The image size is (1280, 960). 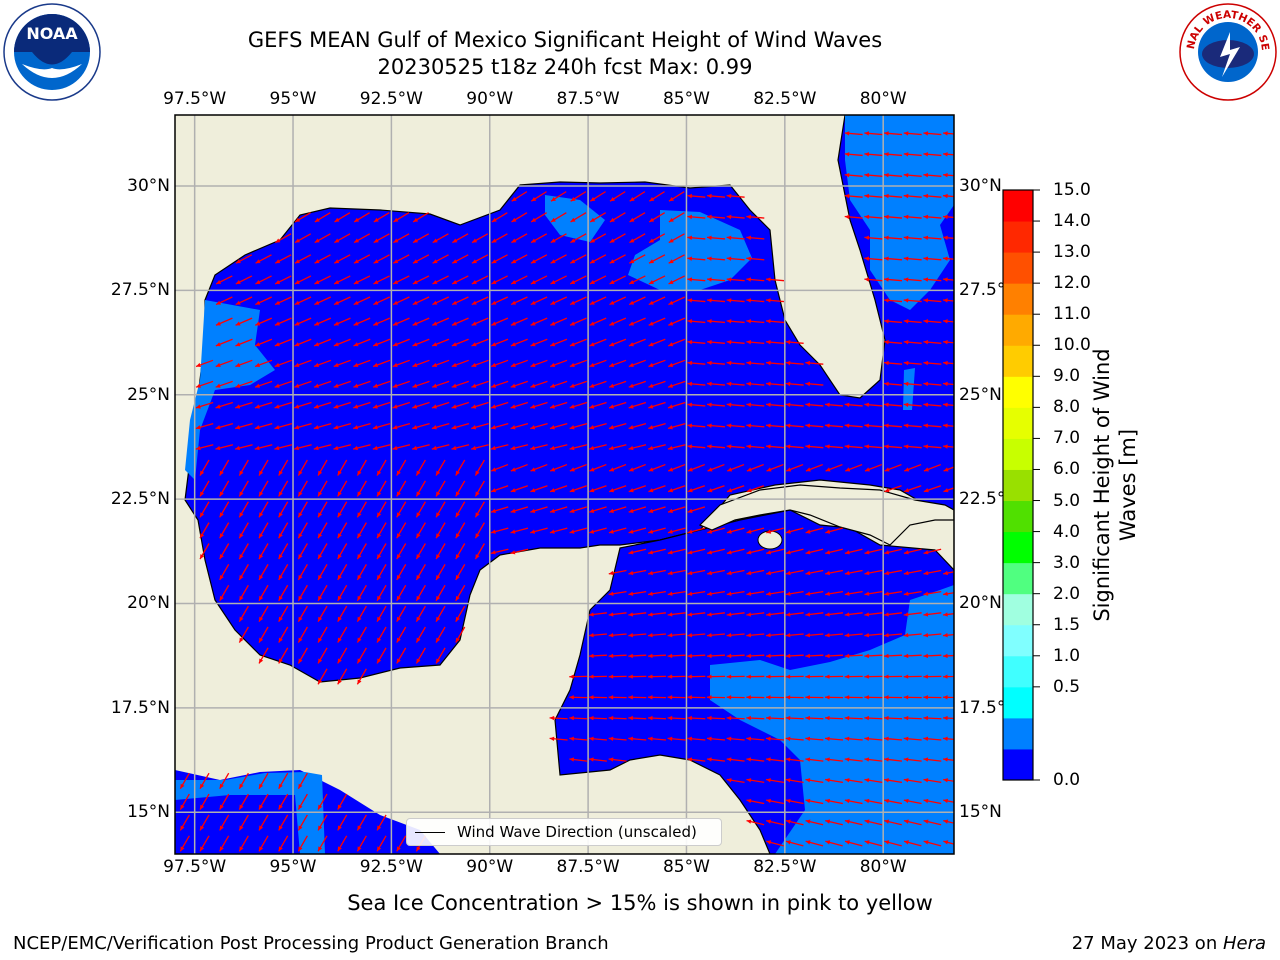 I want to click on lon-tick-bottom: 95°W, so click(x=293, y=867).